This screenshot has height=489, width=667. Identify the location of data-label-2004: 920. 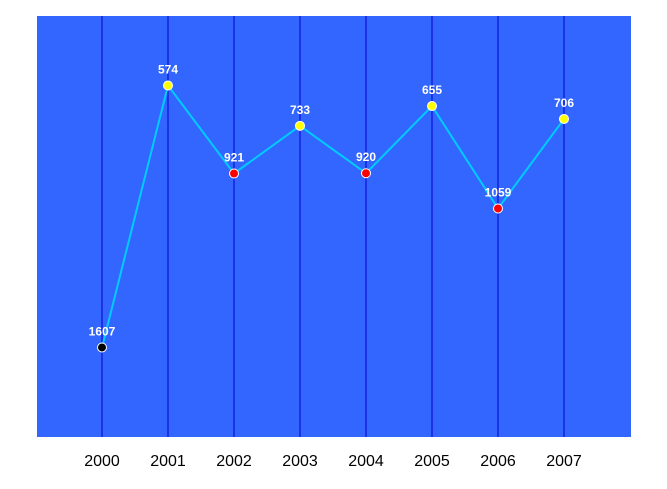
(366, 157).